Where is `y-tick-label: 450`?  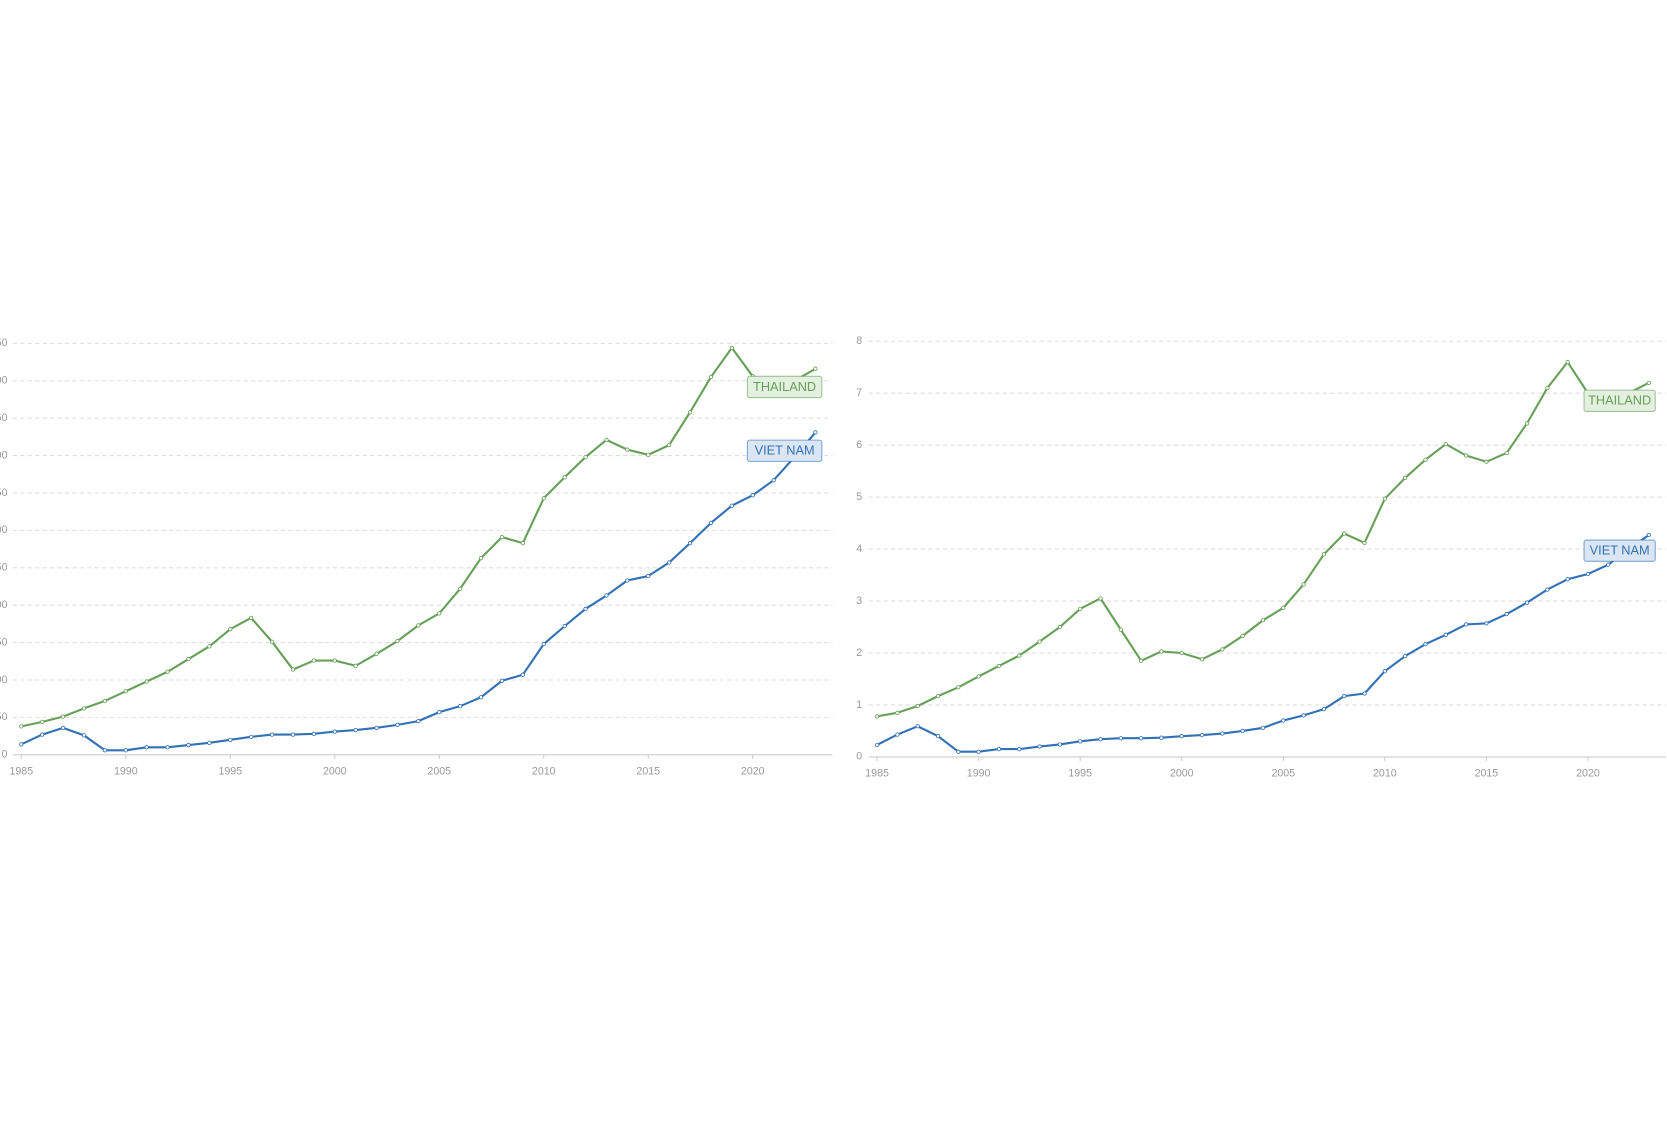 y-tick-label: 450 is located at coordinates (4, 418).